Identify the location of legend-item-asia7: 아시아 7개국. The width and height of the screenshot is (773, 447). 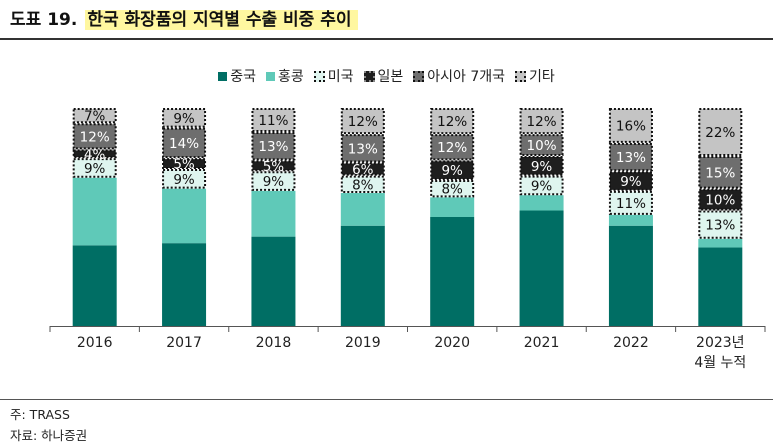
(459, 76).